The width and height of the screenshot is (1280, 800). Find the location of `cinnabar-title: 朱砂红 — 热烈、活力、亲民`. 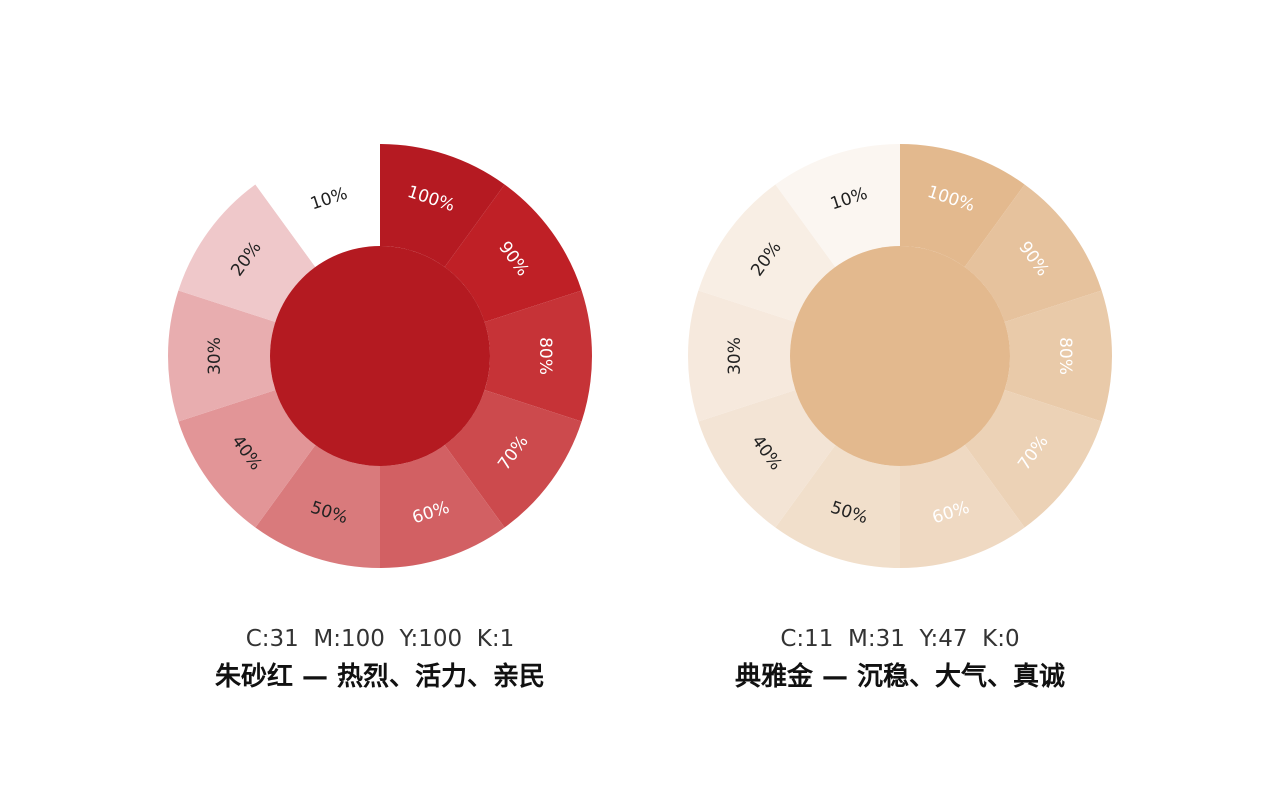

cinnabar-title: 朱砂红 — 热烈、活力、亲民 is located at coordinates (380, 677).